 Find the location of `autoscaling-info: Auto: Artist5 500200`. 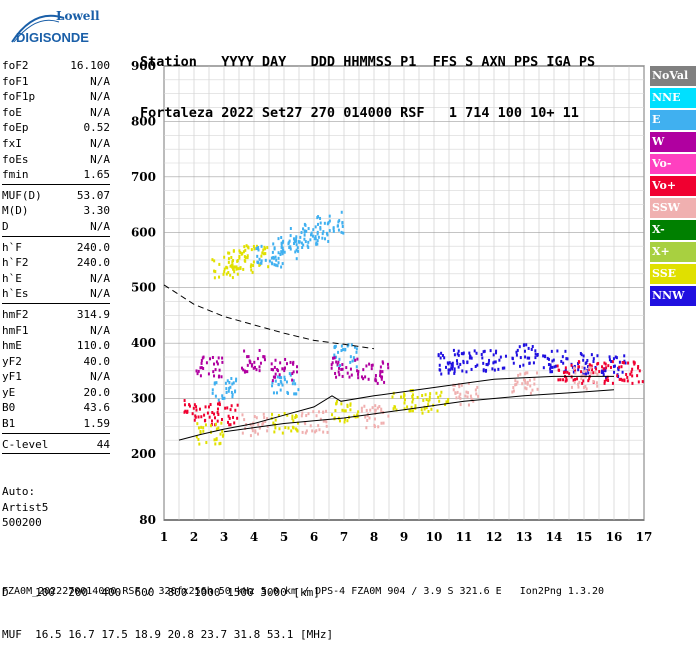

autoscaling-info: Auto: Artist5 500200 is located at coordinates (25, 507).